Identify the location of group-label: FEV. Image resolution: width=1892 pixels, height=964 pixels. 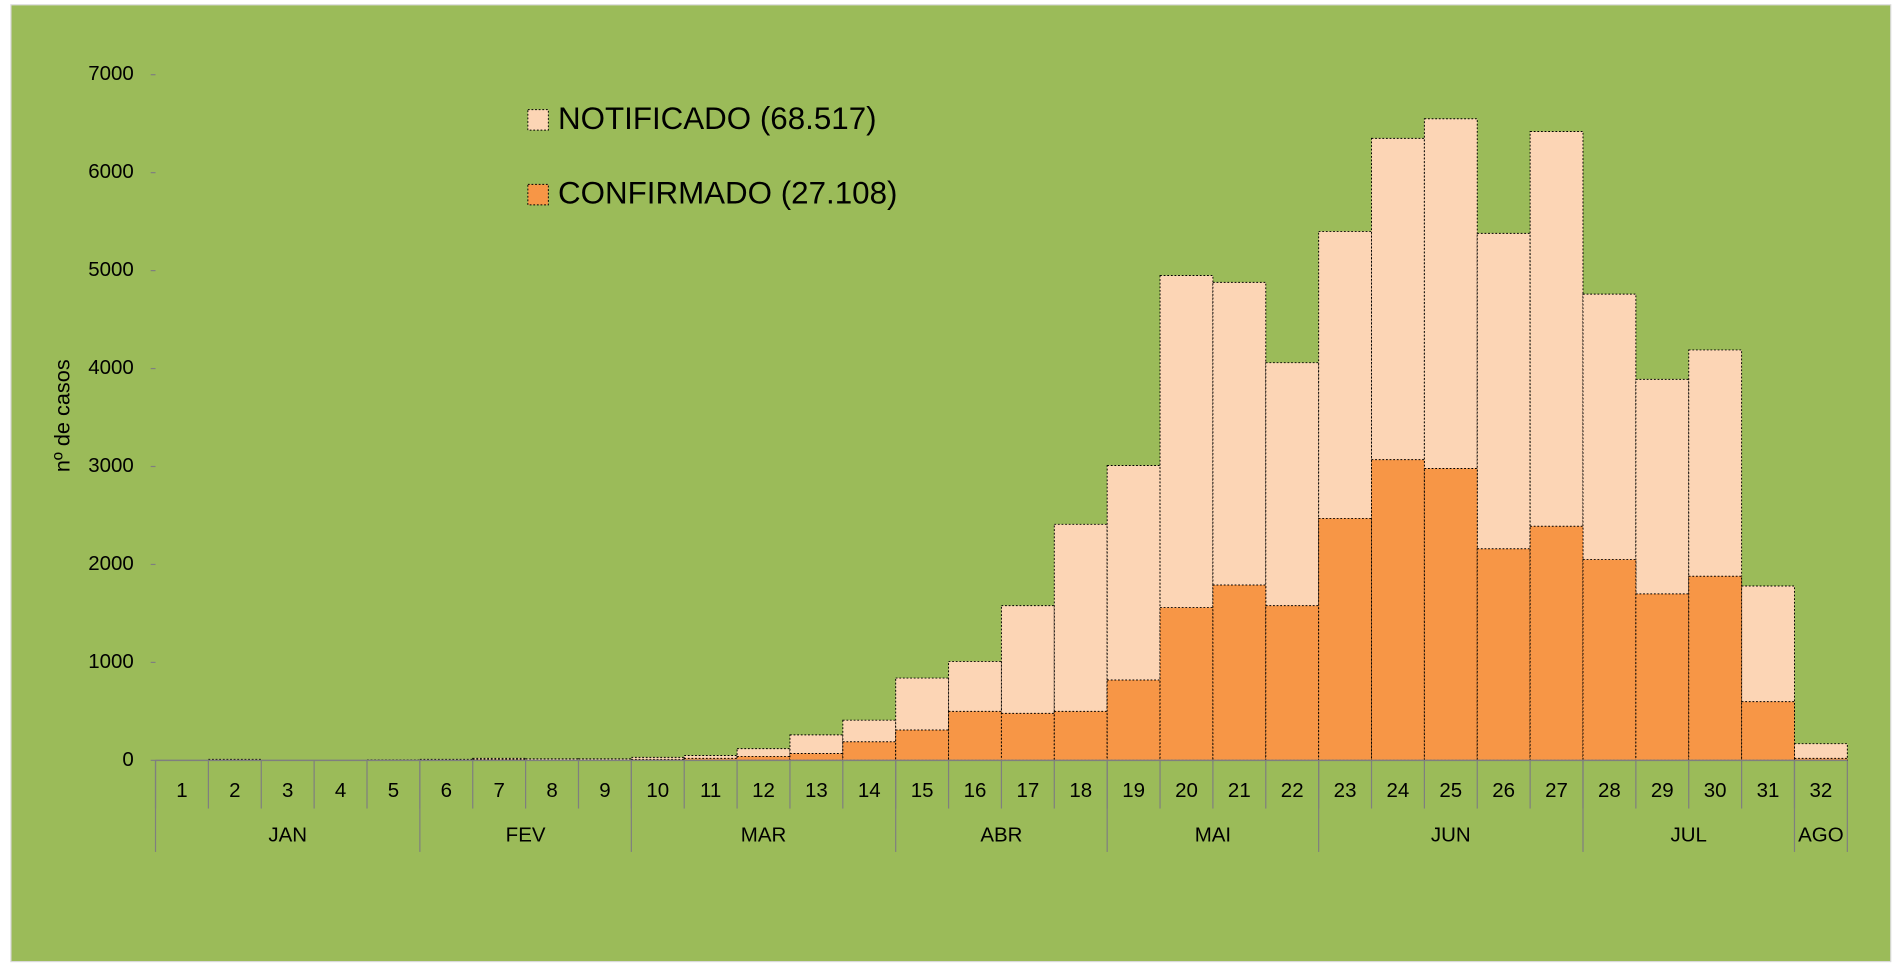
(526, 835).